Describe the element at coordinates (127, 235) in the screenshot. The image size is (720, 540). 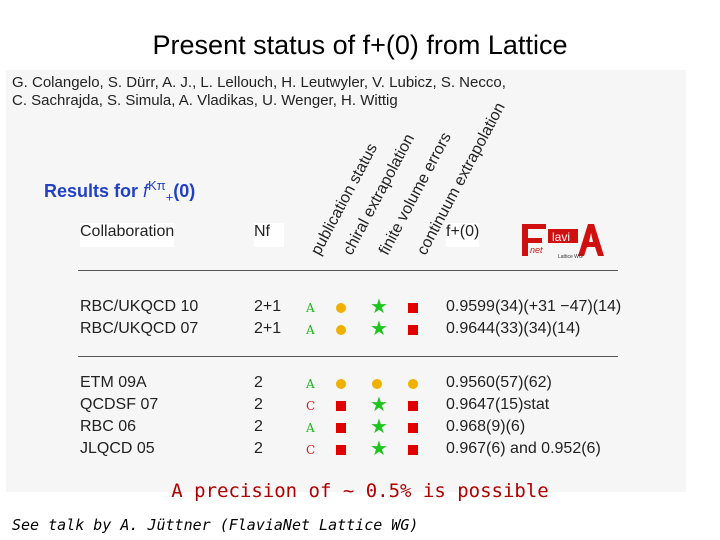
I see `col-collaboration: Collaboration` at that location.